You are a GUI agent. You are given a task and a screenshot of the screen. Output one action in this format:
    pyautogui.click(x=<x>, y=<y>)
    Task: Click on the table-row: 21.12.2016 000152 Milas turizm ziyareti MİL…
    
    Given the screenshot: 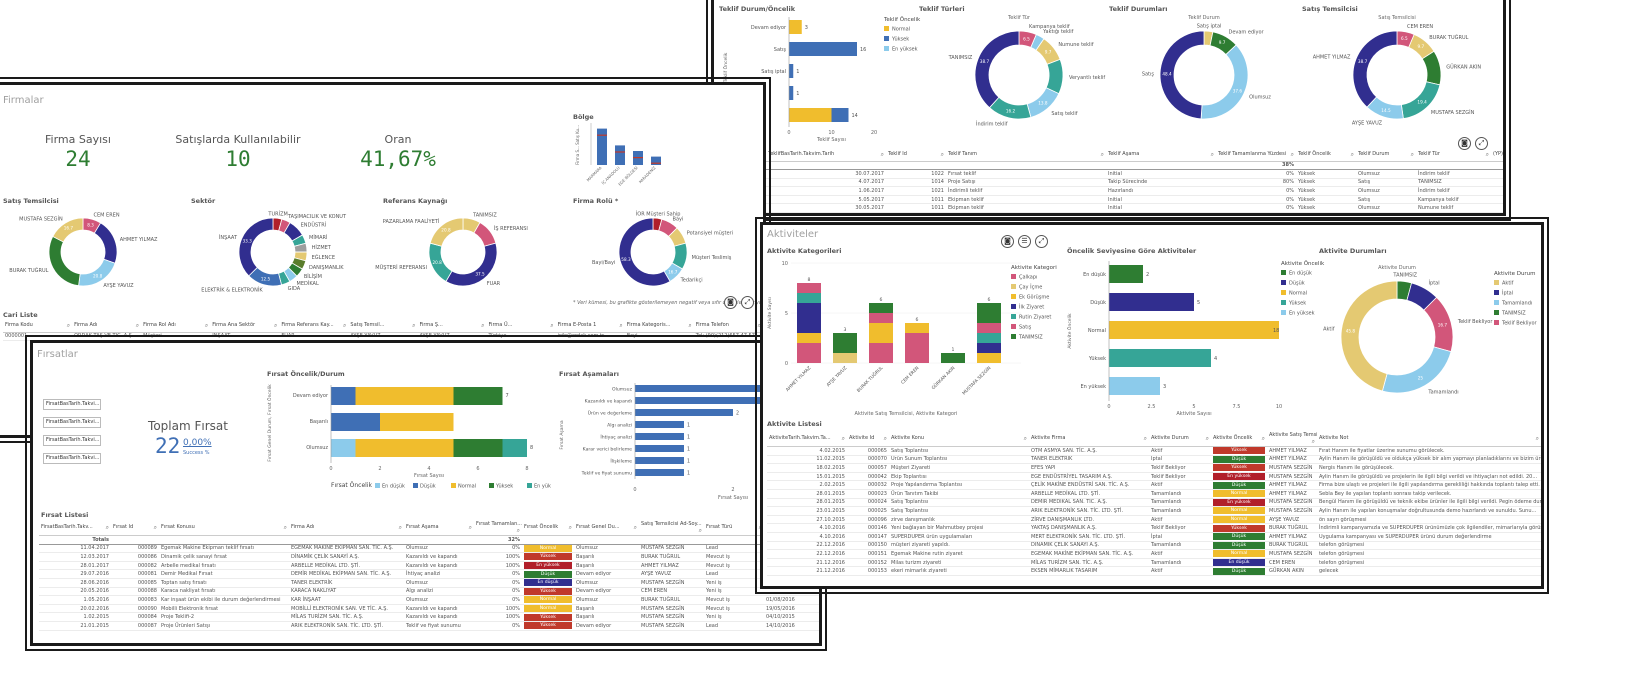 What is the action you would take?
    pyautogui.click(x=1154, y=563)
    